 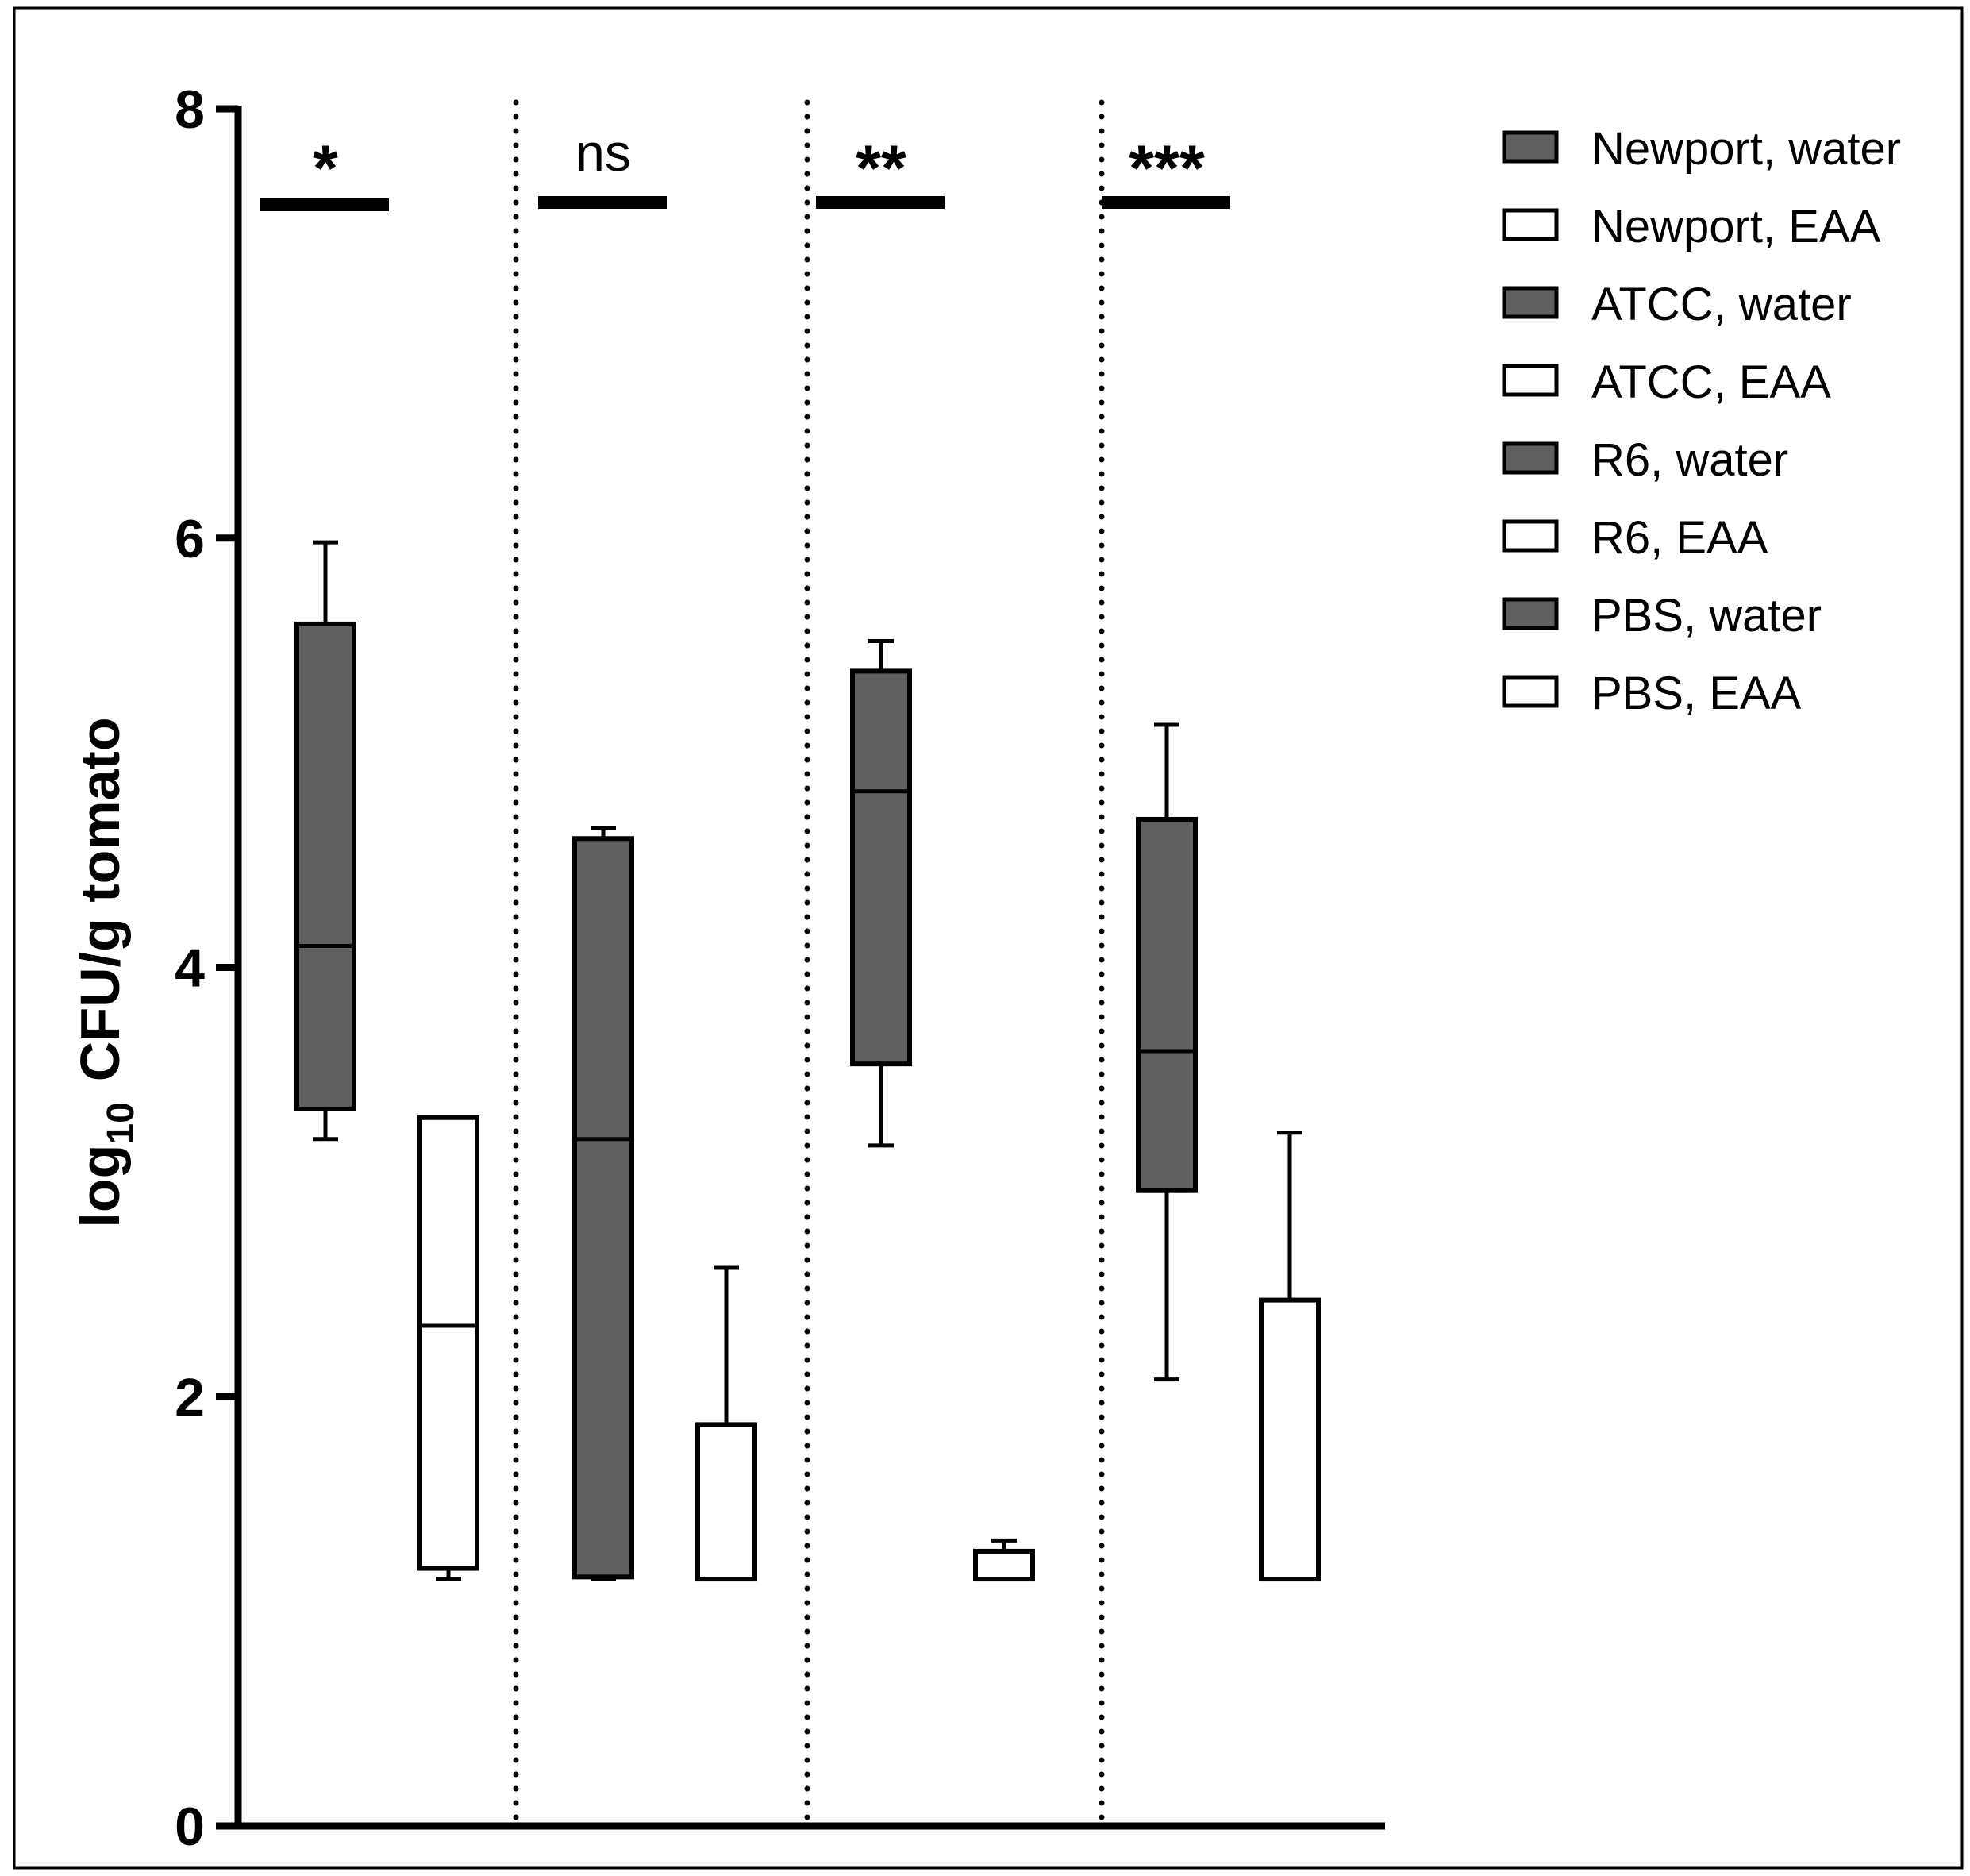 I want to click on y-tick-label: 2, so click(x=190, y=1397).